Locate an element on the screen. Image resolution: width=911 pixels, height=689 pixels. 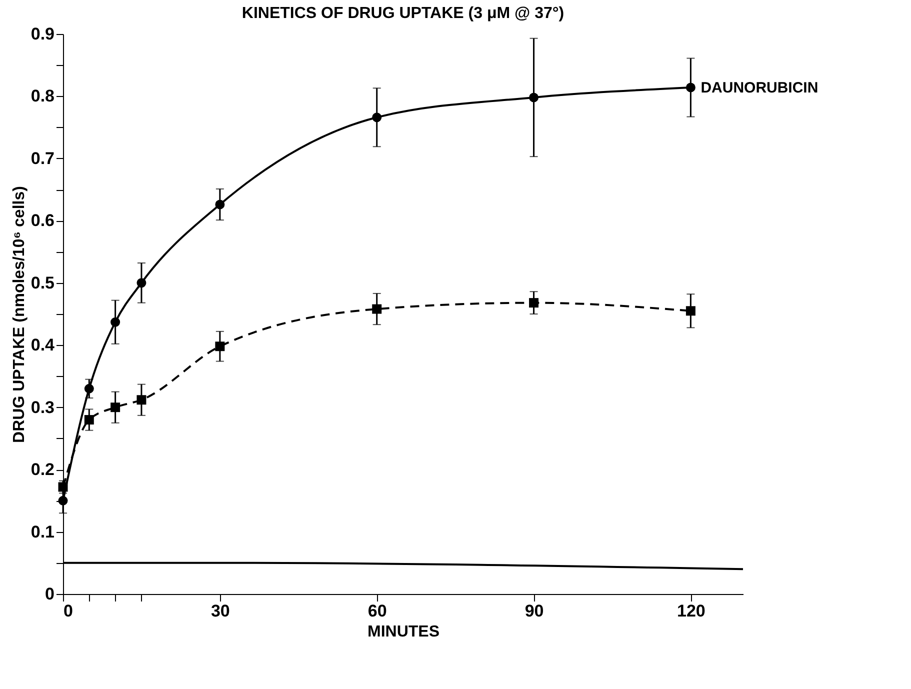
x-tick-label: 30 is located at coordinates (220, 611).